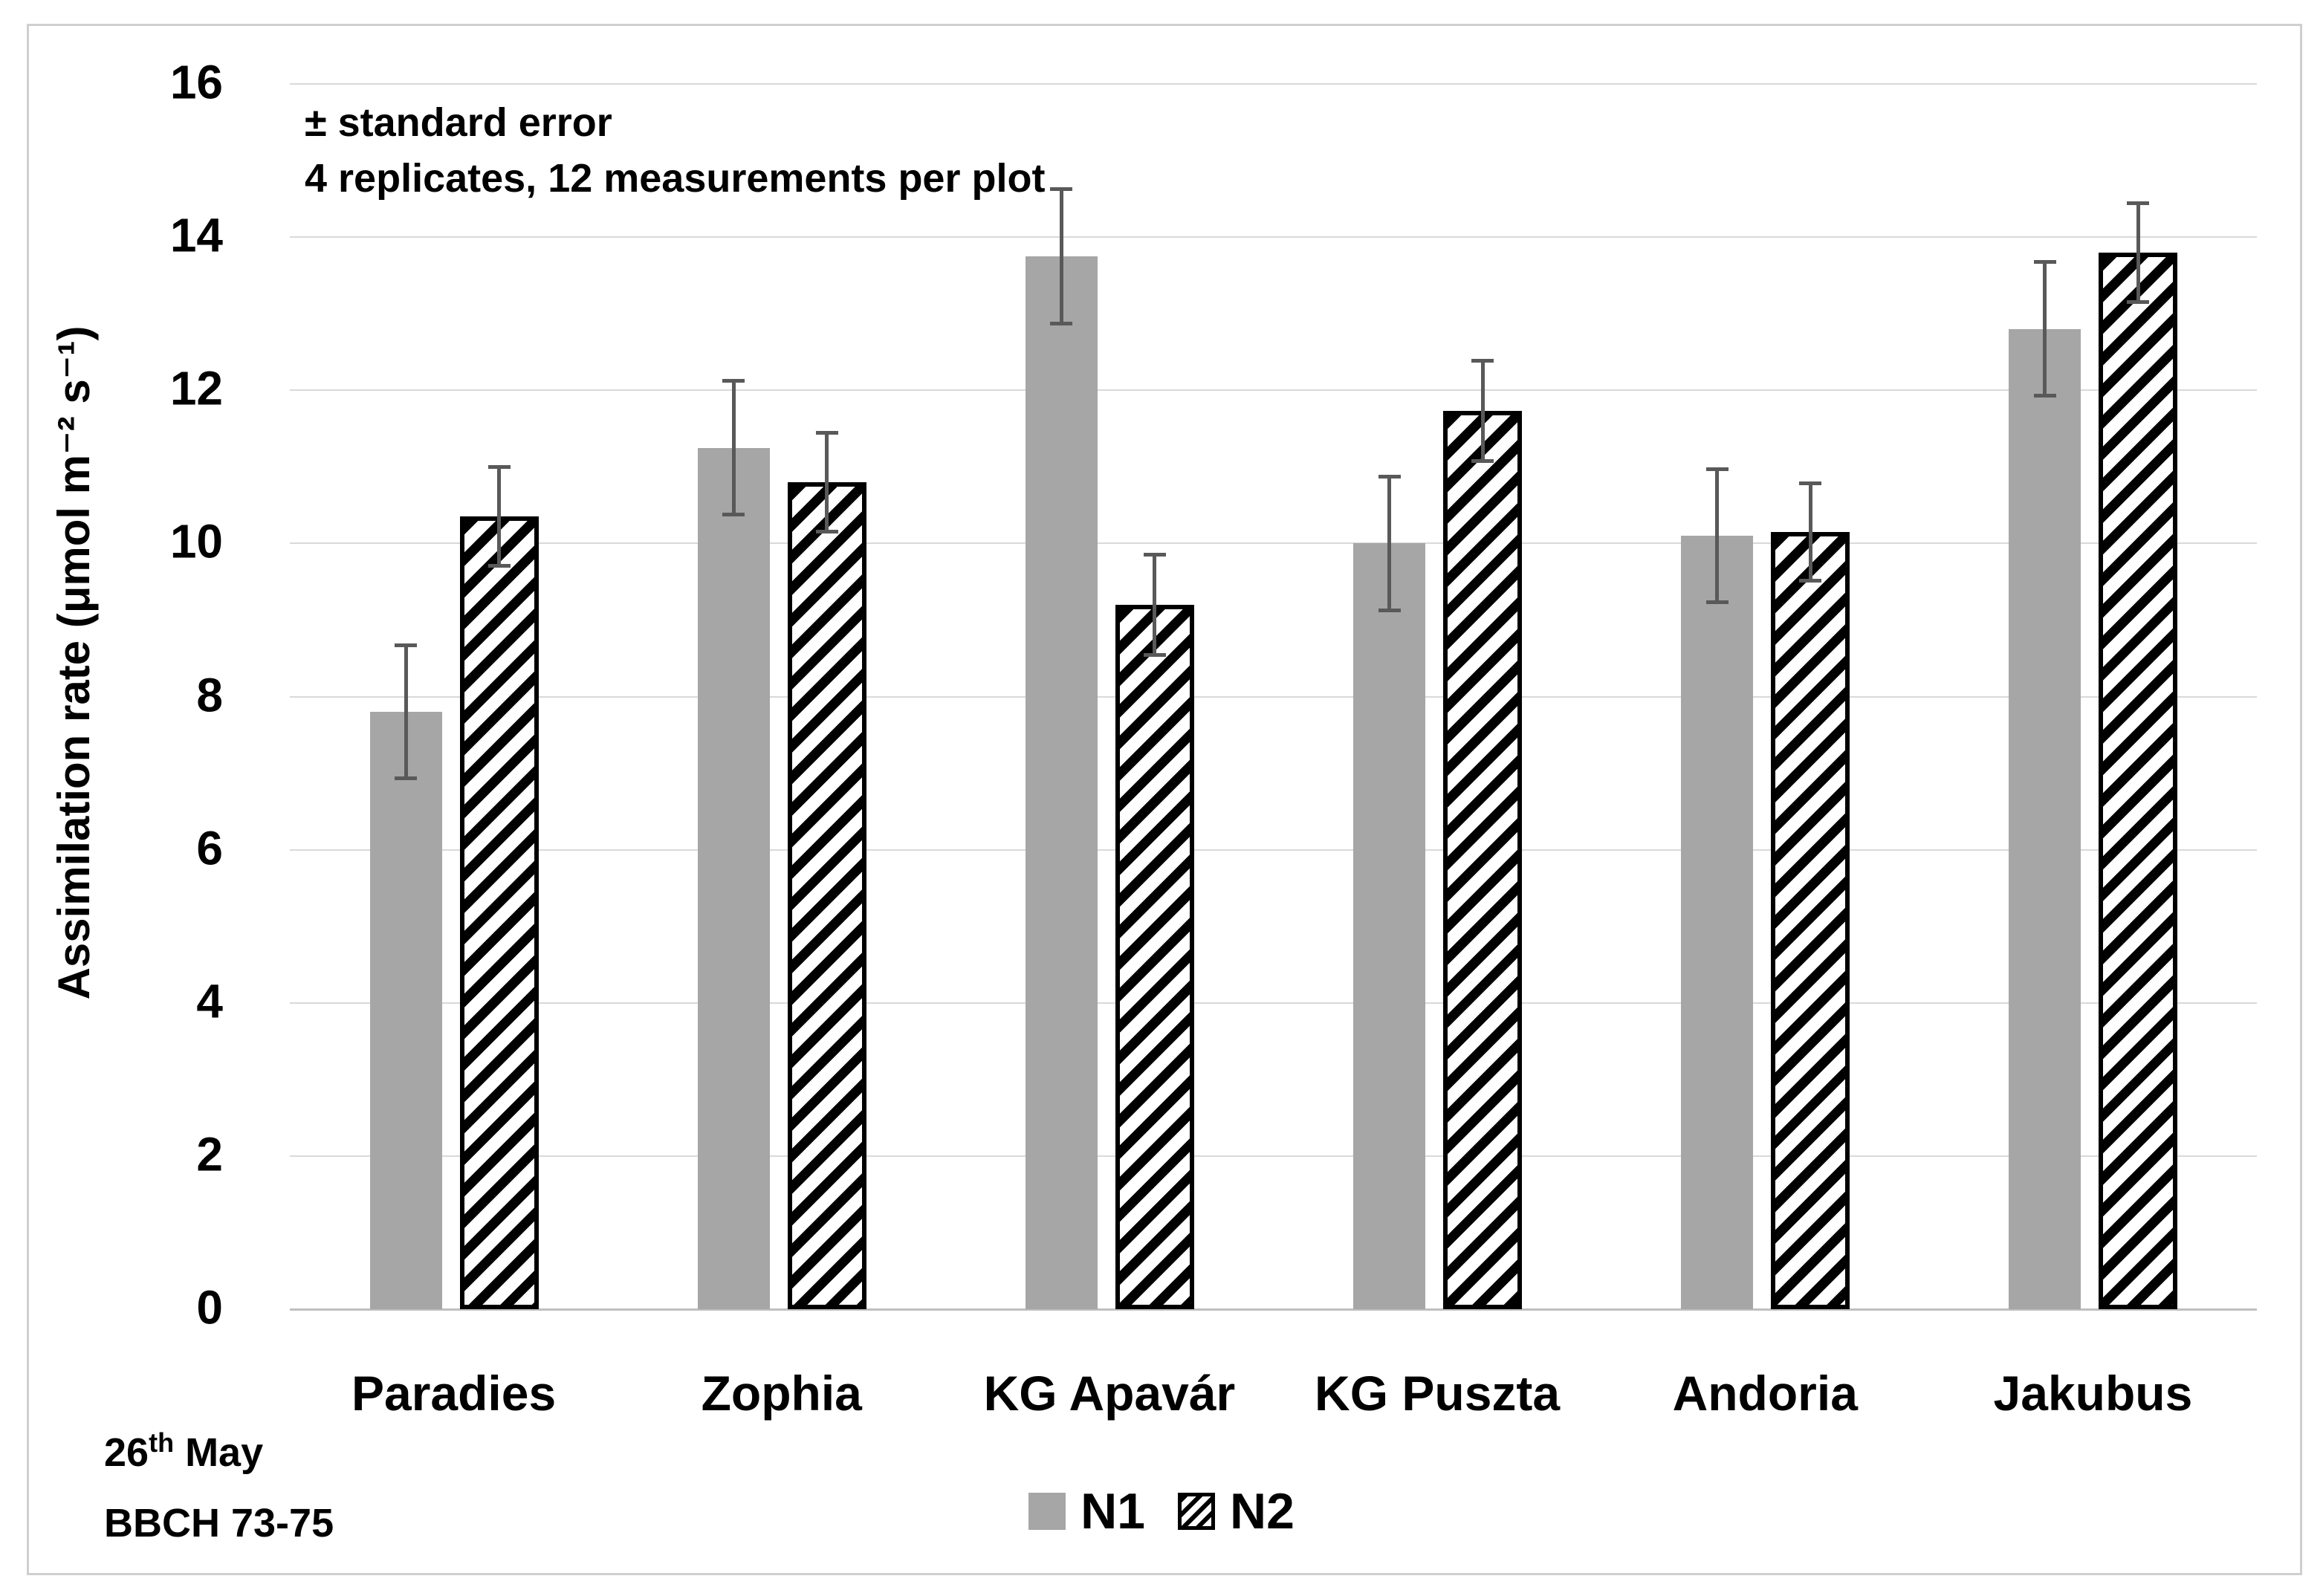  Describe the element at coordinates (2138, 302) in the screenshot. I see `error-cap-bottom-n2-jakubus` at that location.